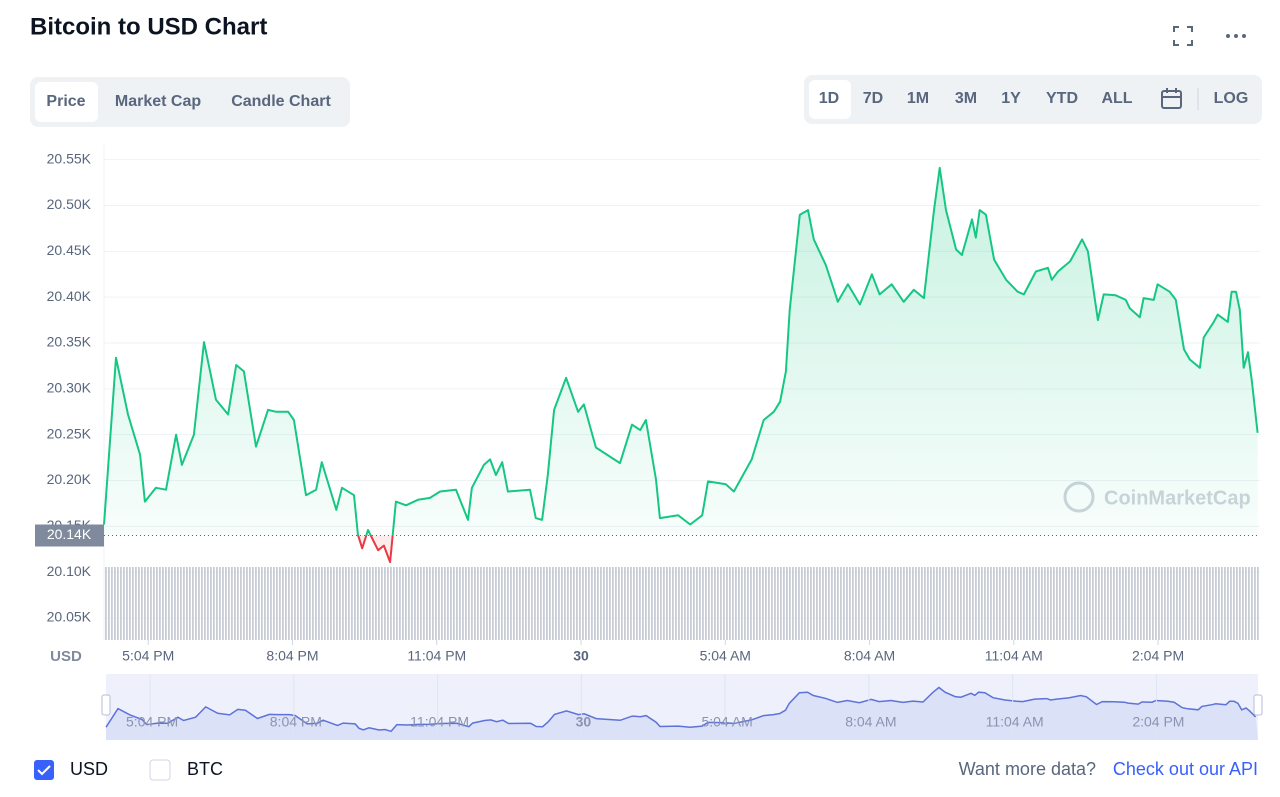 This screenshot has width=1280, height=797. Describe the element at coordinates (205, 769) in the screenshot. I see `currency-option: BTC` at that location.